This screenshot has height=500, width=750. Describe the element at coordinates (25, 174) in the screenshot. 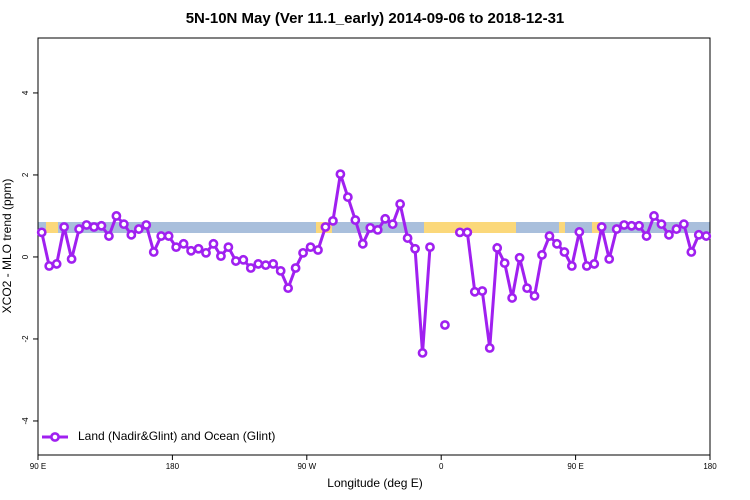

I see `y-tick-label: 2` at that location.